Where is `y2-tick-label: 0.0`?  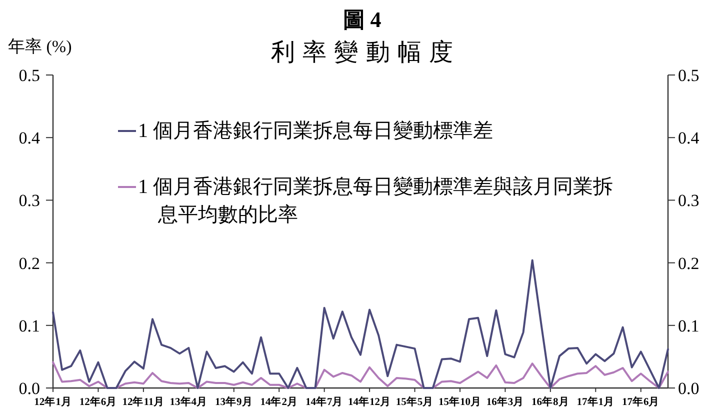 y2-tick-label: 0.0 is located at coordinates (689, 388).